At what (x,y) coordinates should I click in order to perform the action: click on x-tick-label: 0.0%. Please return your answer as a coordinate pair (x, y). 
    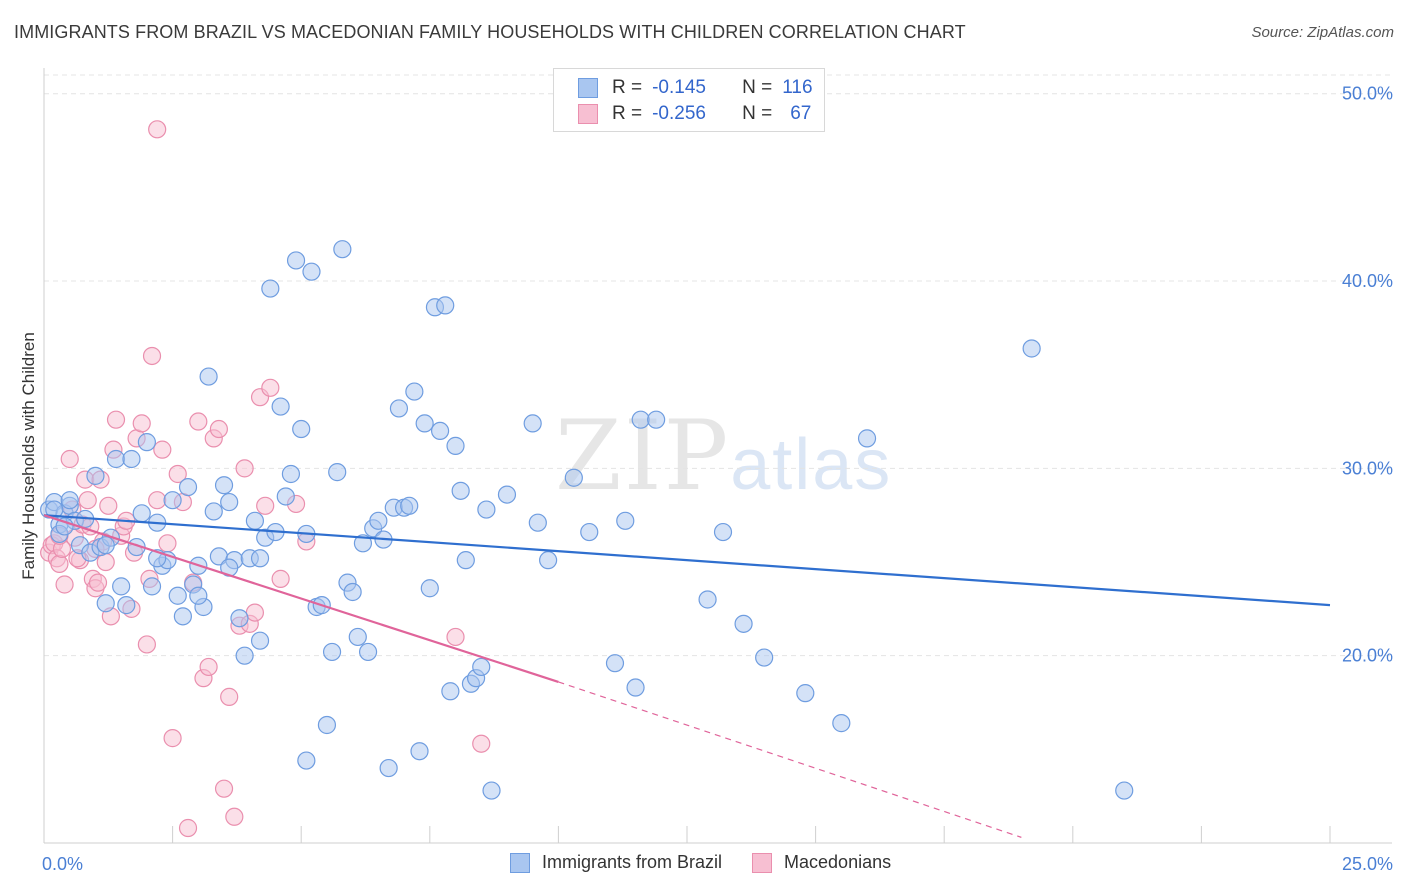
    Looking at the image, I should click on (62, 864).